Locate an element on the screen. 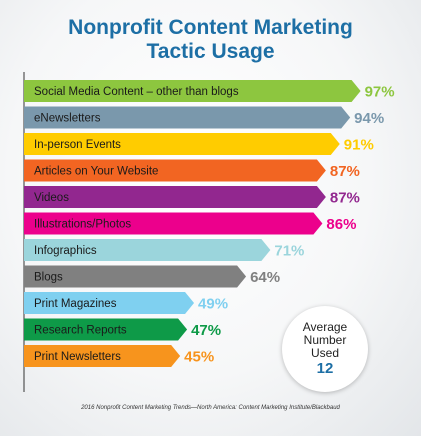 The height and width of the screenshot is (436, 421). value-label: 97% is located at coordinates (380, 92).